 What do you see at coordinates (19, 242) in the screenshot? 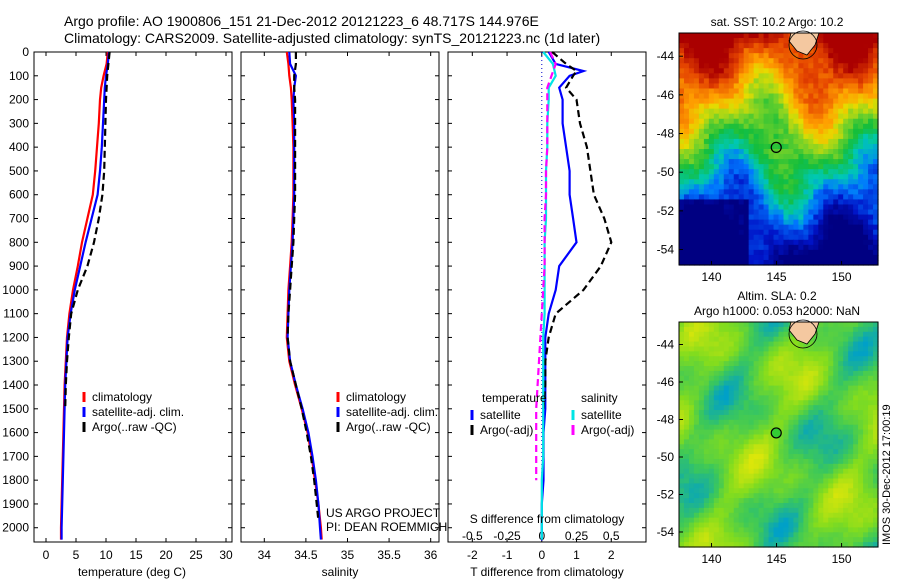
I see `depth-tick-label: 800` at bounding box center [19, 242].